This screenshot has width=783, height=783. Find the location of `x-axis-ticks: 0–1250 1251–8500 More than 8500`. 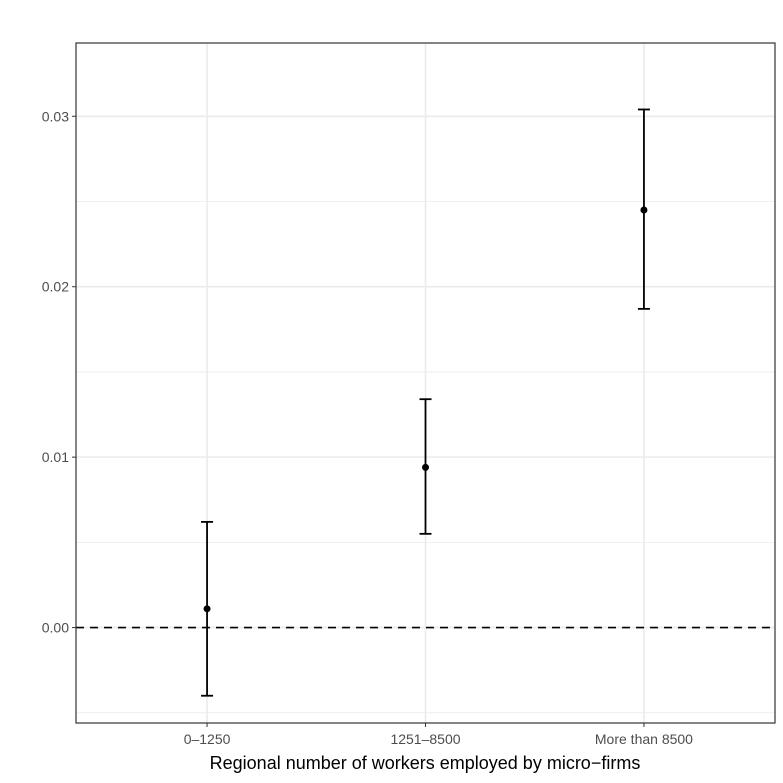

x-axis-ticks: 0–1250 1251–8500 More than 8500 is located at coordinates (438, 735).